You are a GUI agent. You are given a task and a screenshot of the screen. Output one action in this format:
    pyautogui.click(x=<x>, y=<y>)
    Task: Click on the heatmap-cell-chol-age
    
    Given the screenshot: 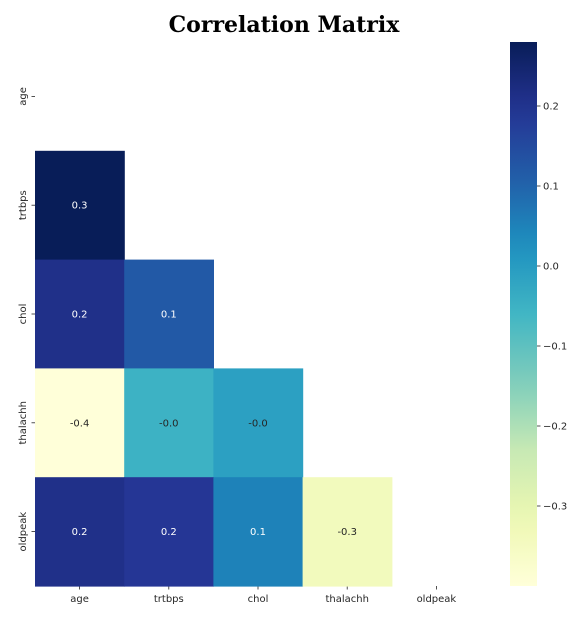 What is the action you would take?
    pyautogui.click(x=80, y=314)
    